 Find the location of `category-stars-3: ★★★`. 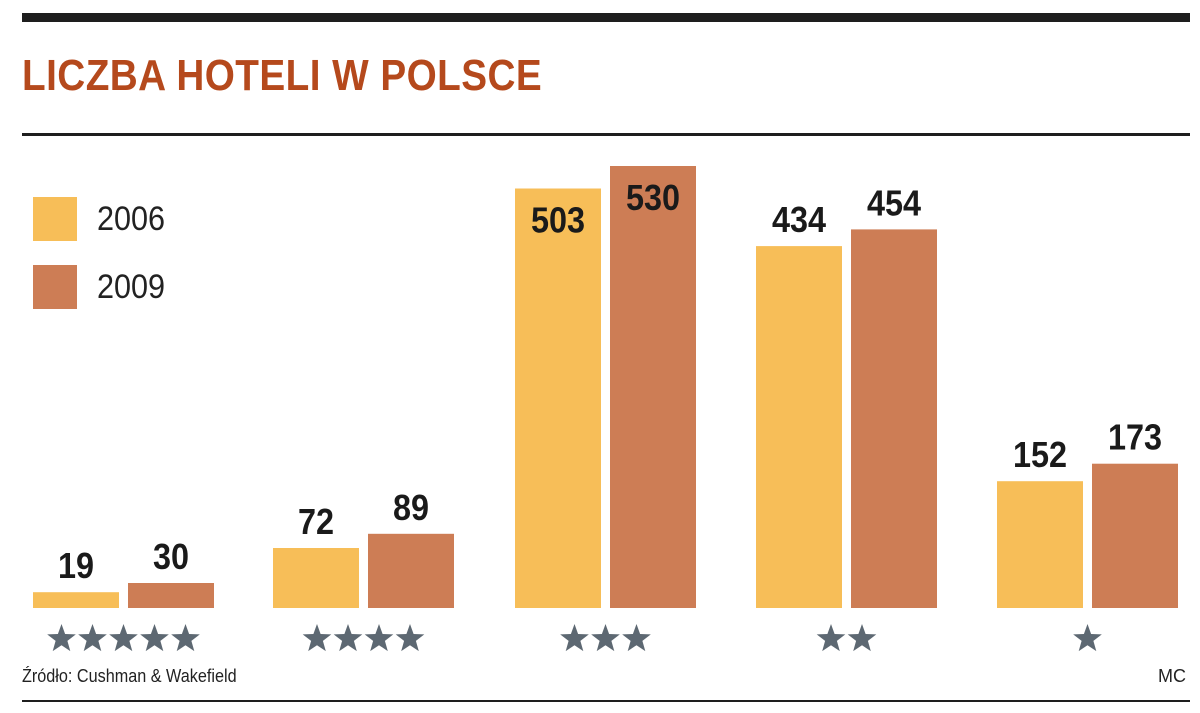

category-stars-3: ★★★ is located at coordinates (605, 638).